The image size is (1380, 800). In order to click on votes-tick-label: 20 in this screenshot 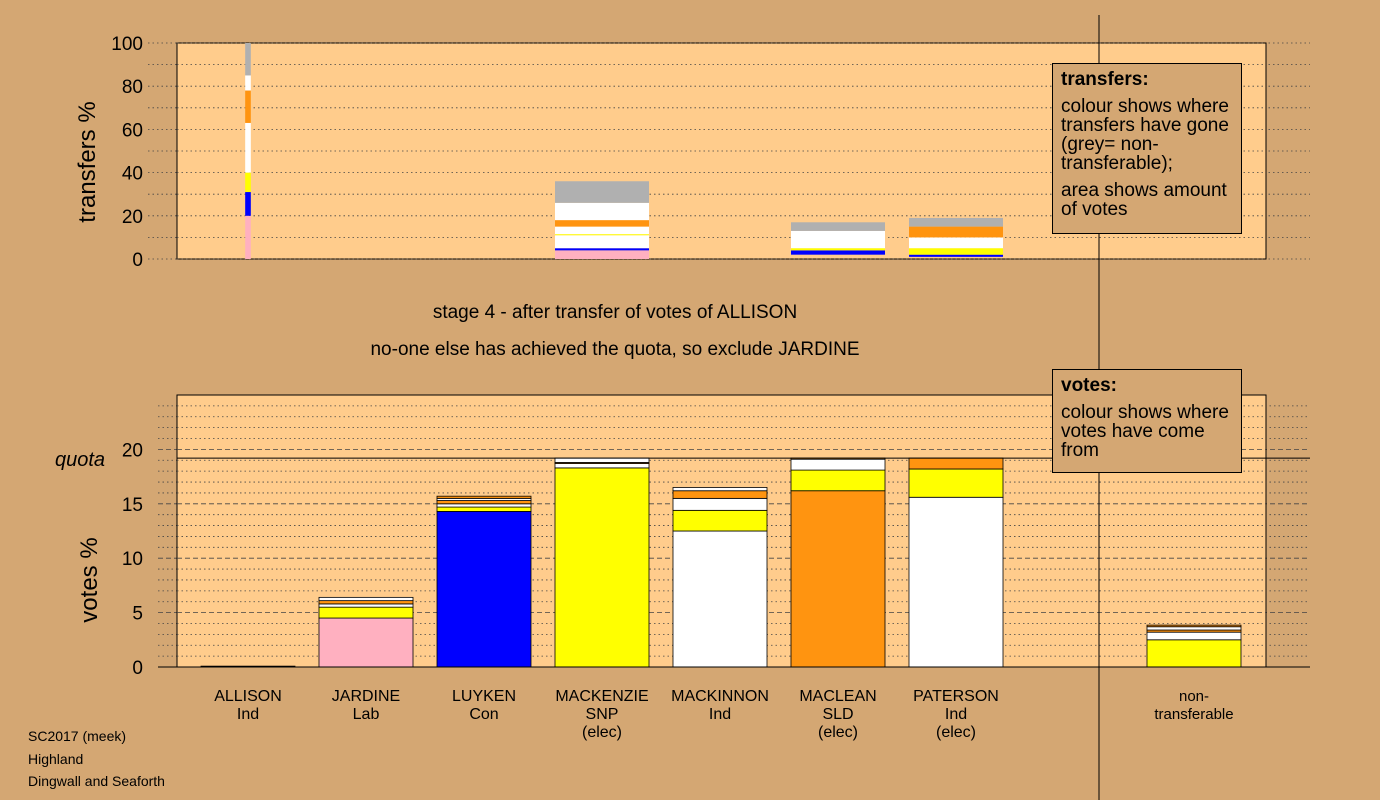, I will do `click(132, 450)`.